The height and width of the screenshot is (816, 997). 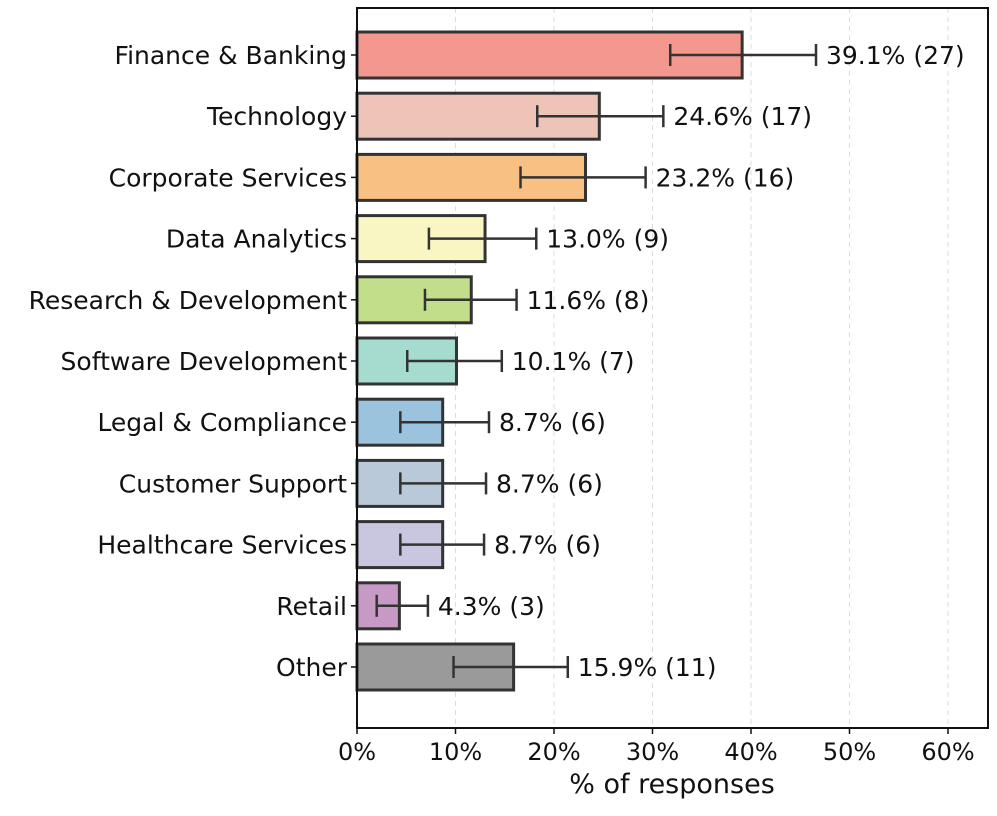 What do you see at coordinates (357, 752) in the screenshot?
I see `x-tick-label: 0%` at bounding box center [357, 752].